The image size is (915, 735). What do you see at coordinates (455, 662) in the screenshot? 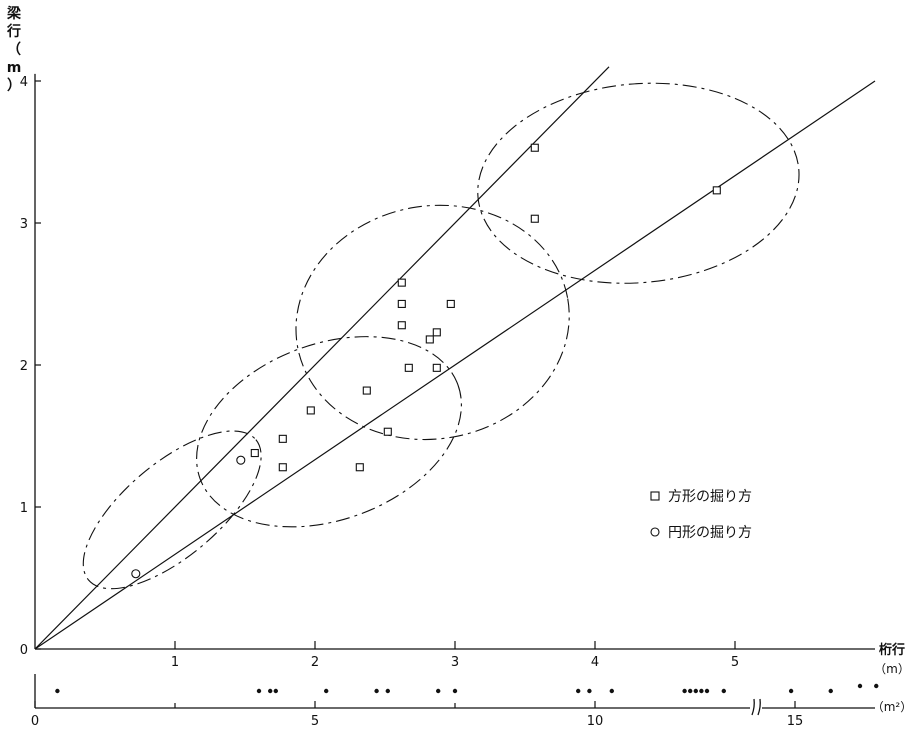
I see `x-tick-label: 3` at bounding box center [455, 662].